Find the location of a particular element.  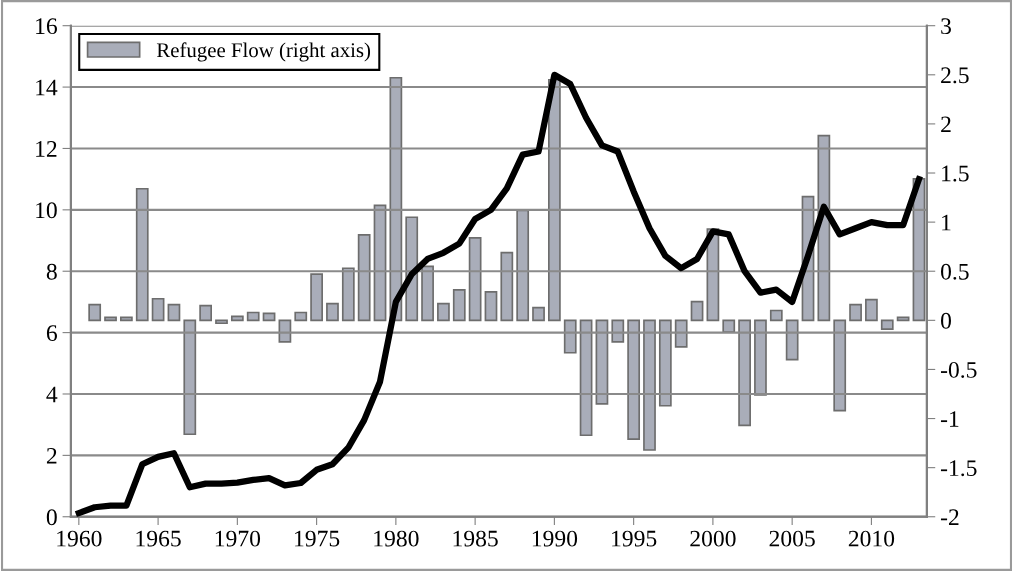

y-tick-label: 2 is located at coordinates (51, 455).